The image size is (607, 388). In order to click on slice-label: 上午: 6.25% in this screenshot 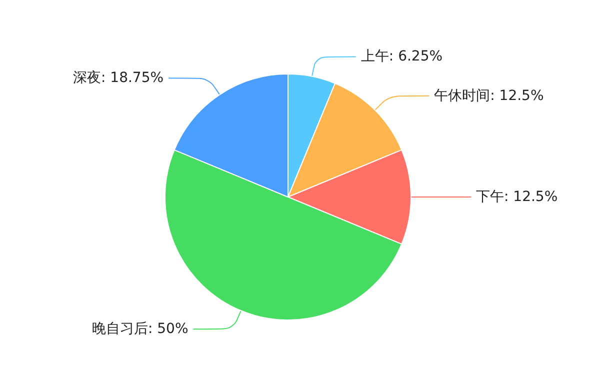, I will do `click(401, 56)`.